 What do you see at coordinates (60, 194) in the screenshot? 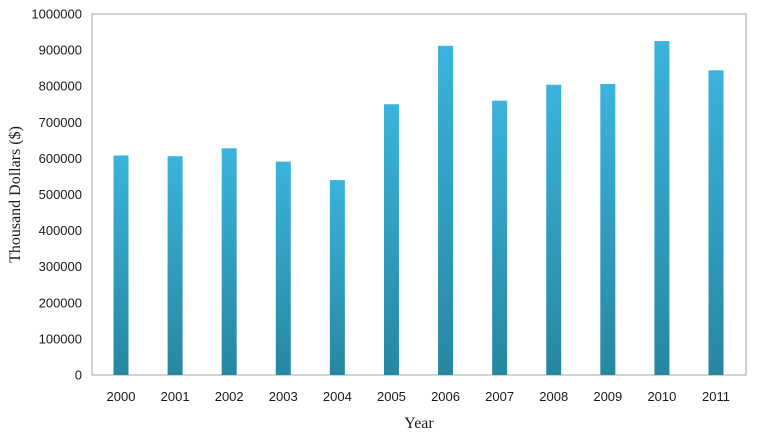
I see `y-tick-label: 500000` at bounding box center [60, 194].